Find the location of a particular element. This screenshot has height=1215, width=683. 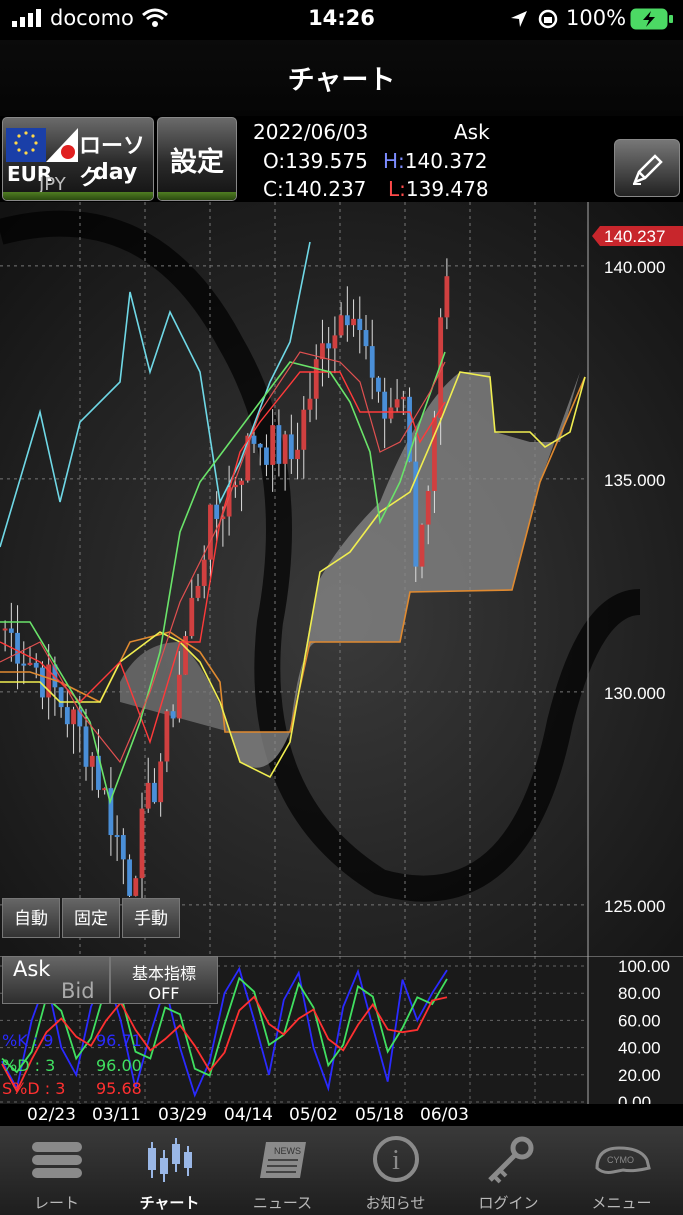

tab-info: i お知らせ is located at coordinates (395, 1170).